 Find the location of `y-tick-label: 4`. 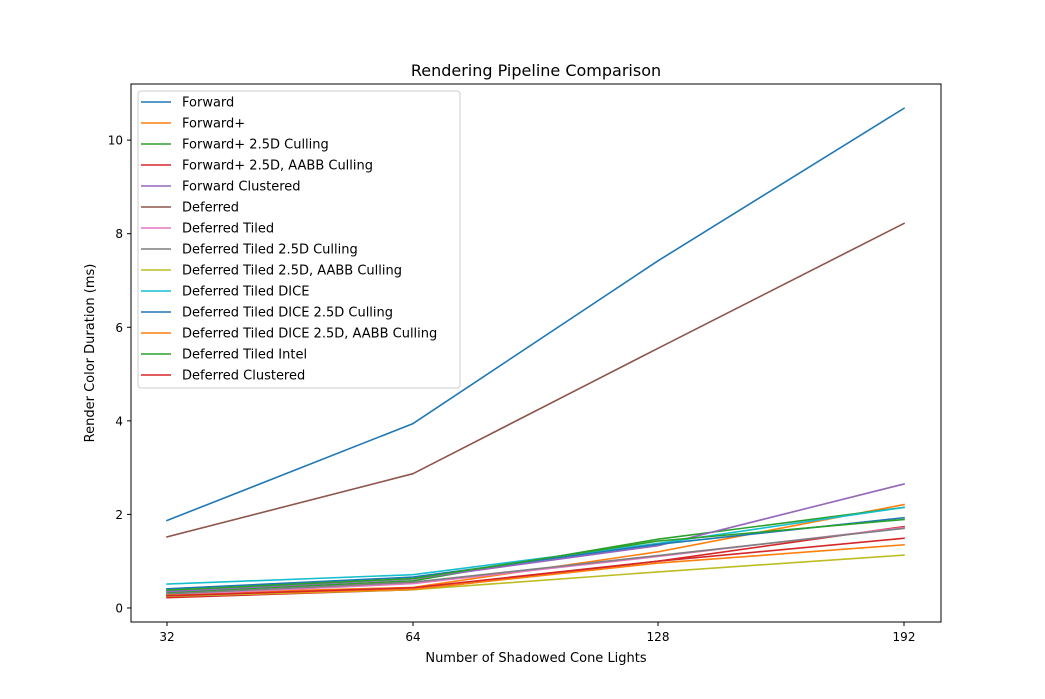

y-tick-label: 4 is located at coordinates (119, 421).